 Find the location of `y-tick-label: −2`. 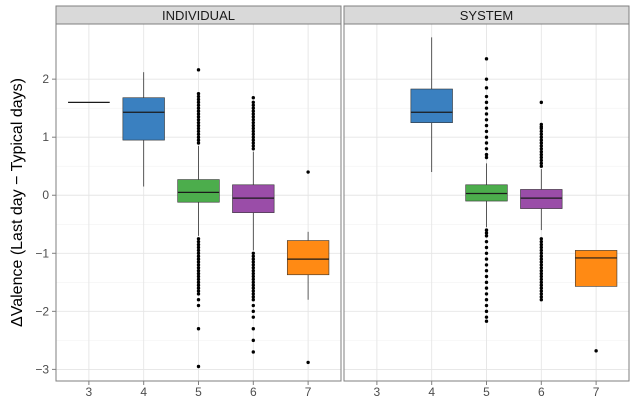

y-tick-label: −2 is located at coordinates (42, 311).